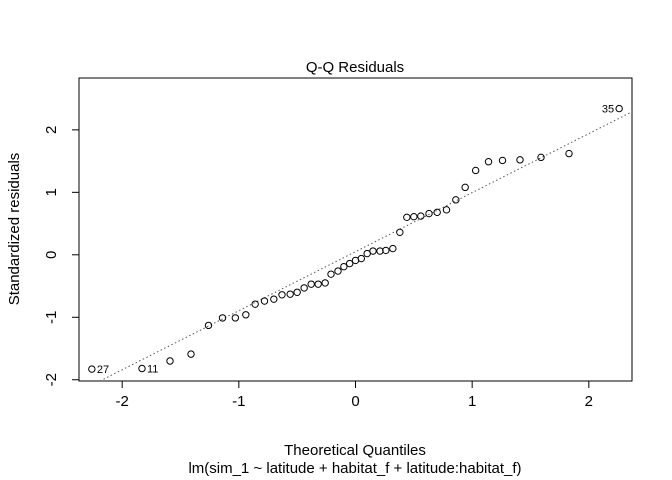 The image size is (672, 480). I want to click on y-tick-label: -1, so click(51, 317).